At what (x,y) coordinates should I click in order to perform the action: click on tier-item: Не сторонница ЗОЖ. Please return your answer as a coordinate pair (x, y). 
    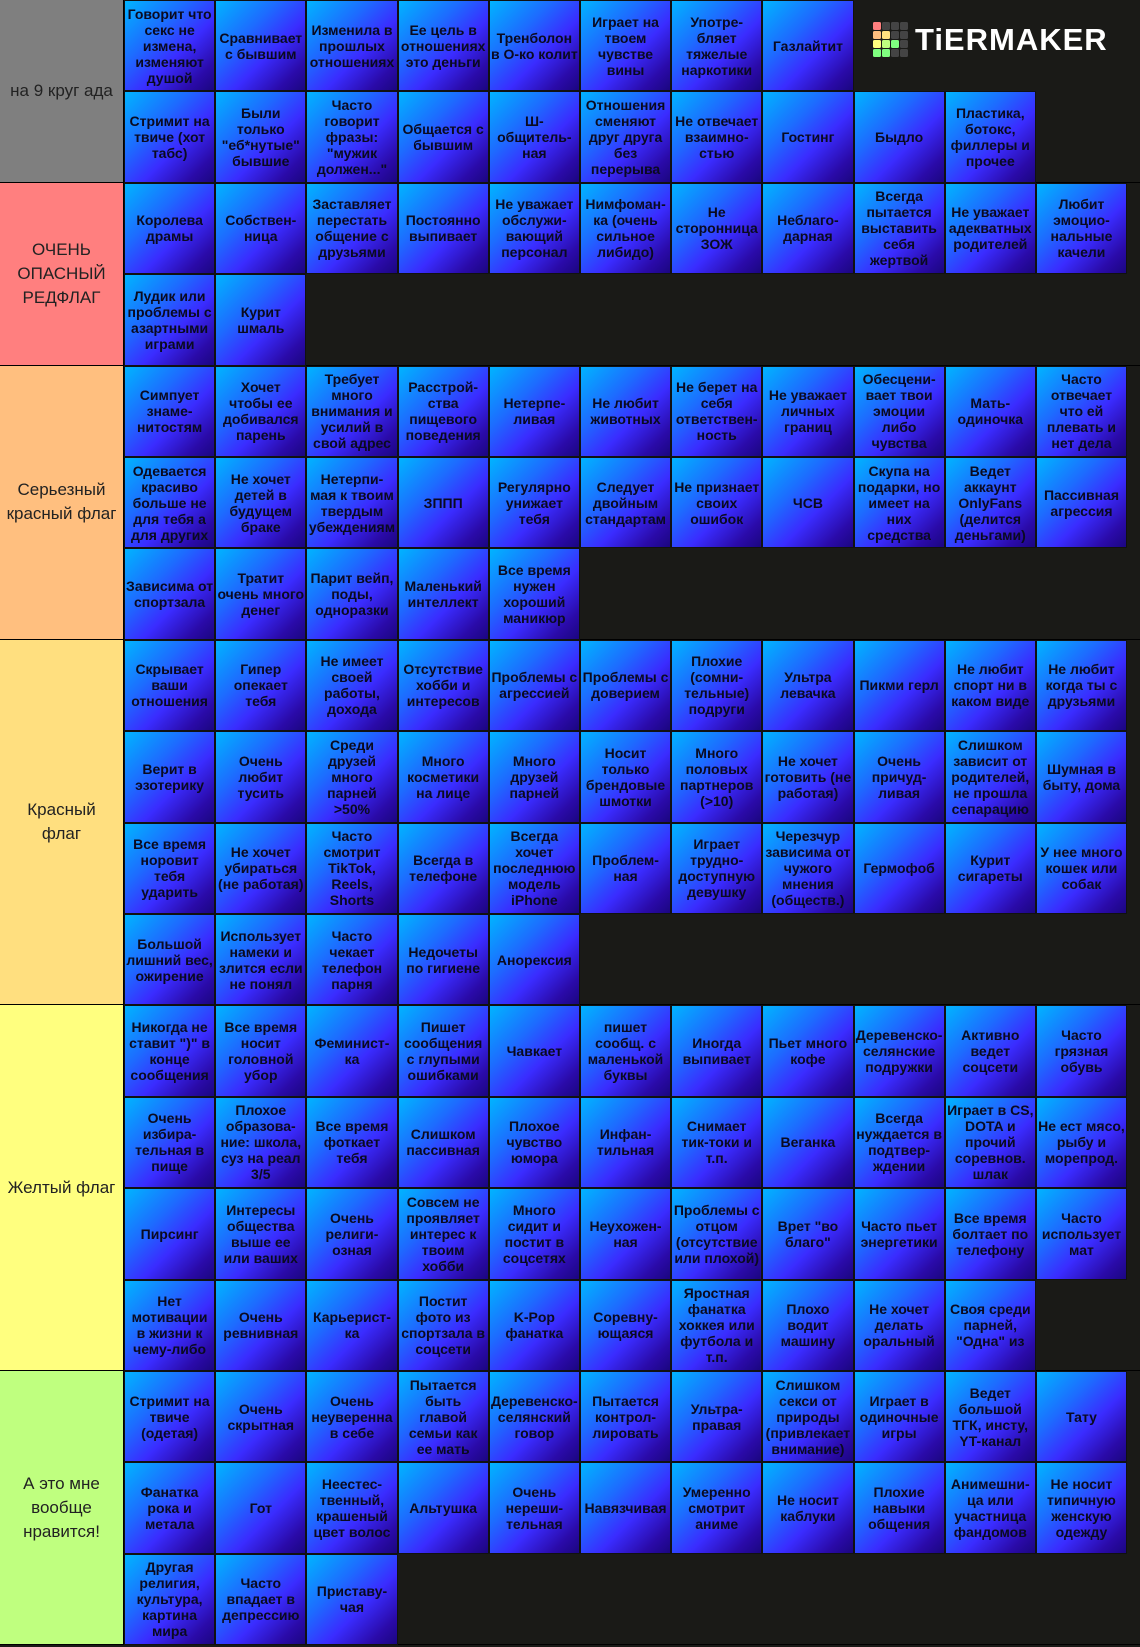
    Looking at the image, I should click on (717, 228).